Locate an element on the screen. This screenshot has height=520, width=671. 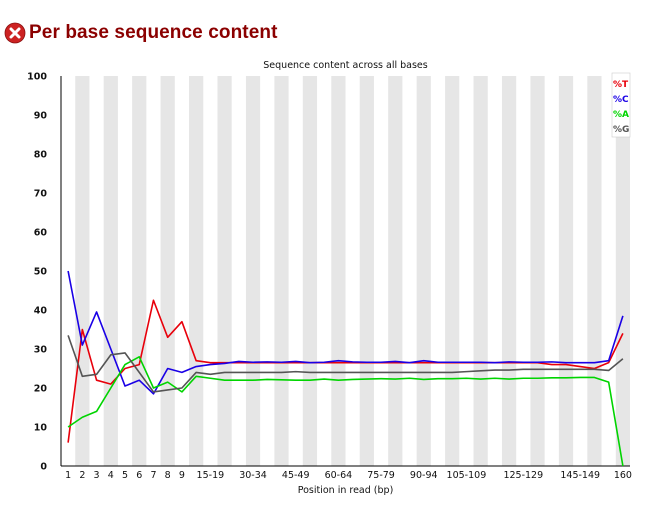
y-tick-label: 40 is located at coordinates (41, 311).